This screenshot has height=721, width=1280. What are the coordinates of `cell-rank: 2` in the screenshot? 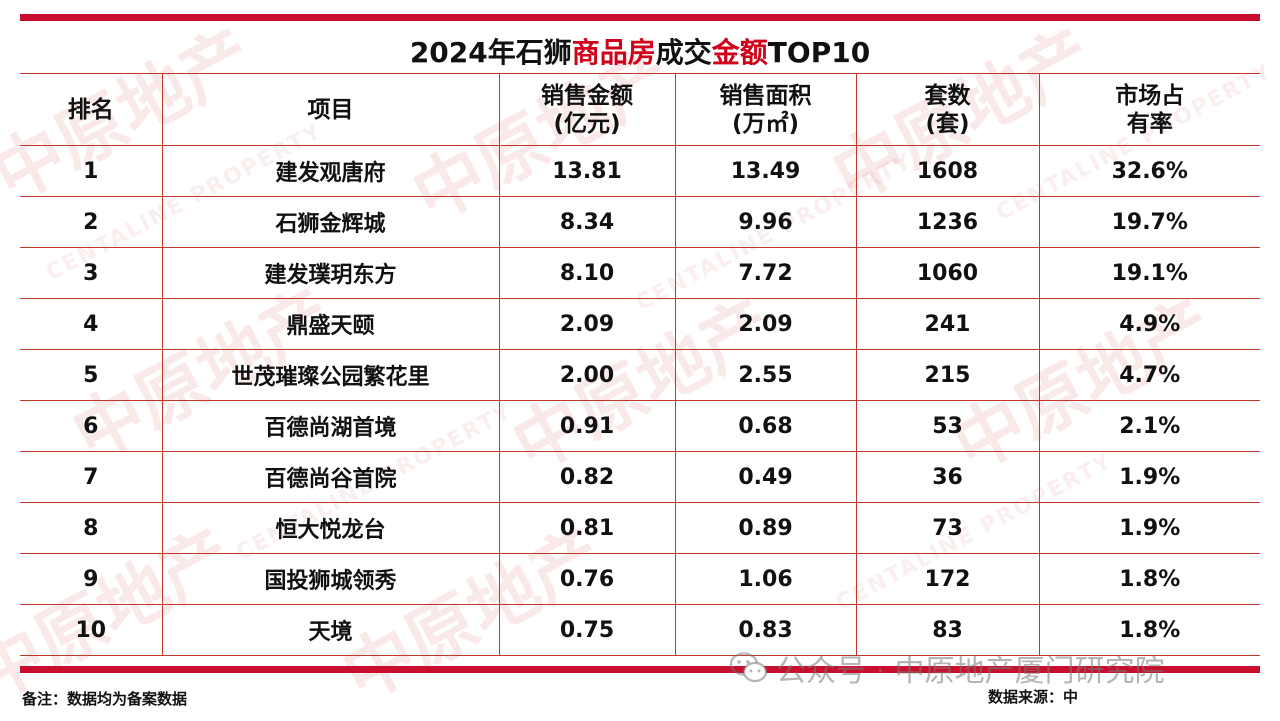 It's located at (91, 222).